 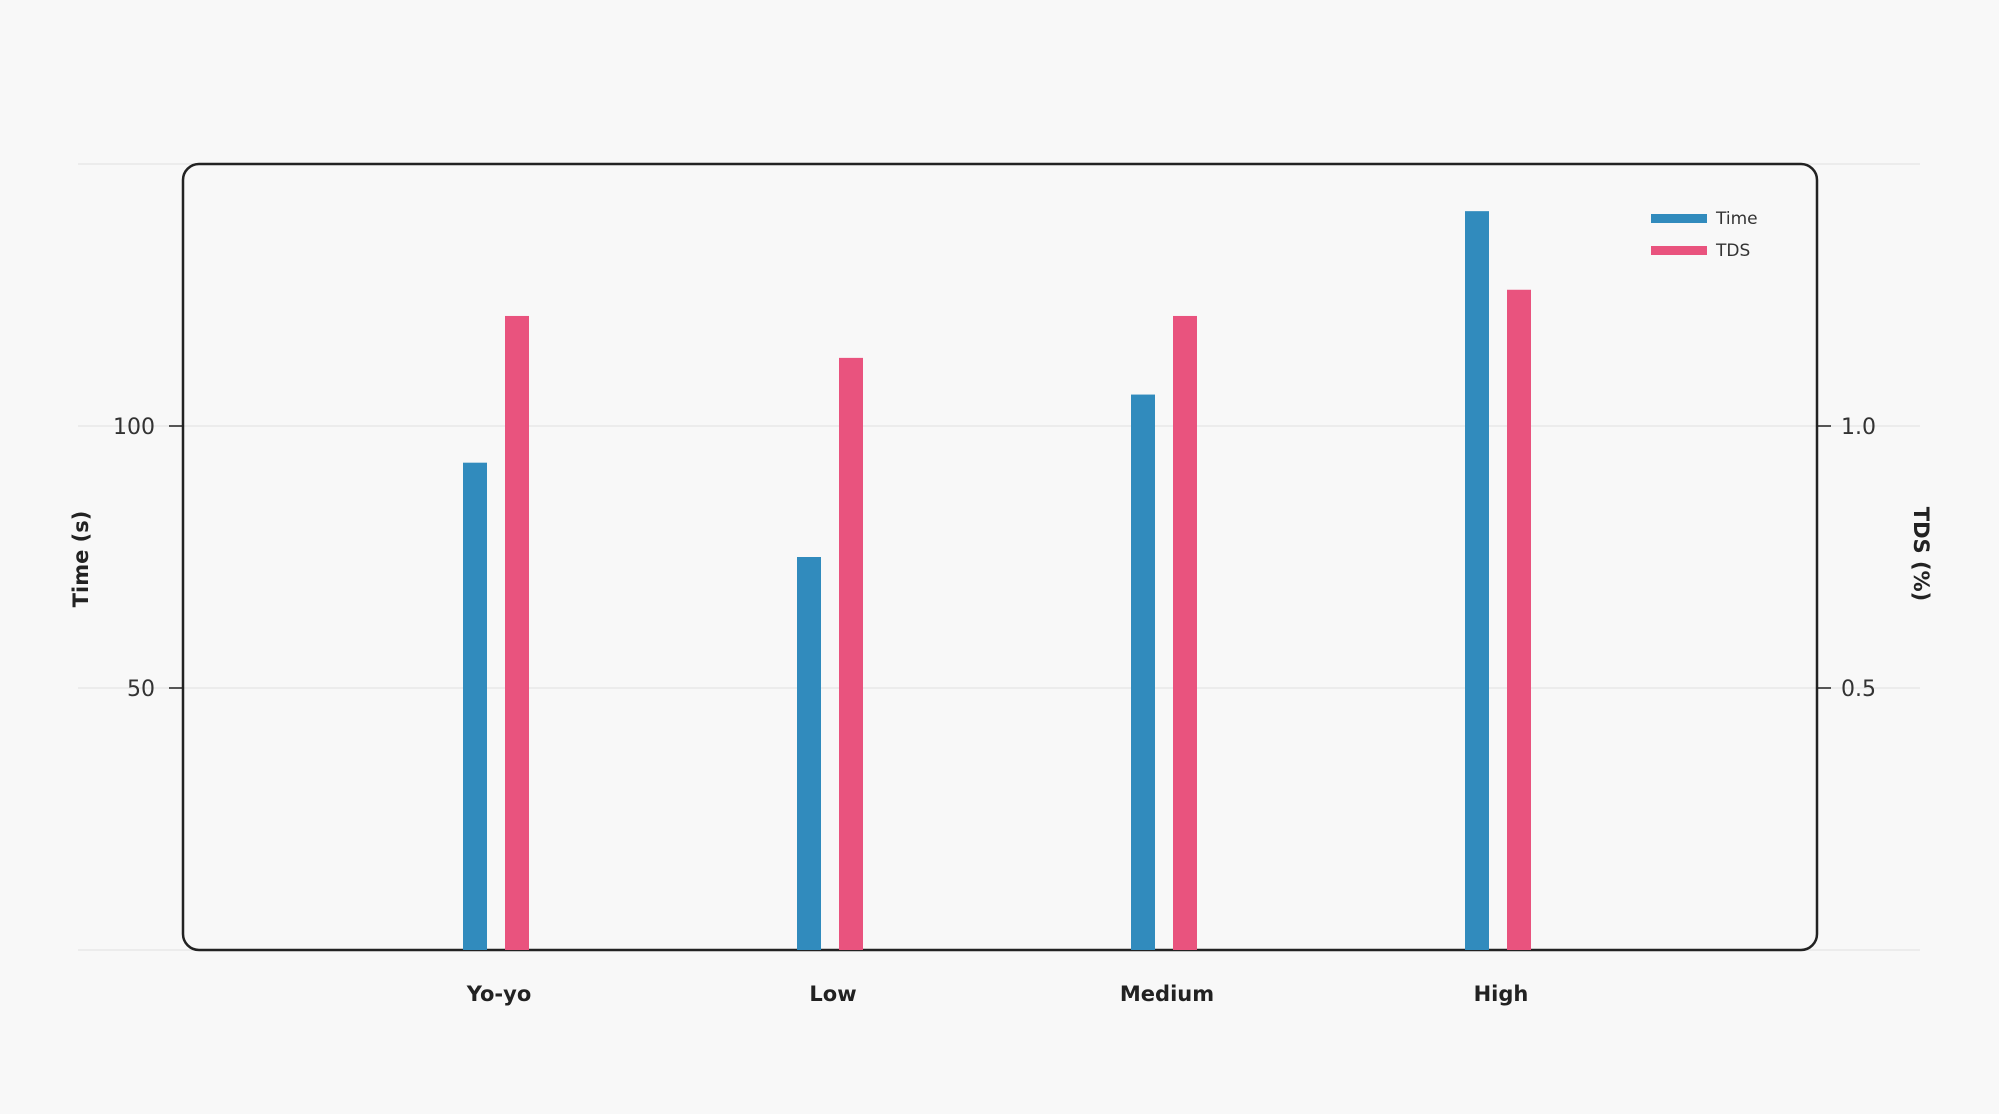 I want to click on left-axis: 50 100, so click(x=148, y=558).